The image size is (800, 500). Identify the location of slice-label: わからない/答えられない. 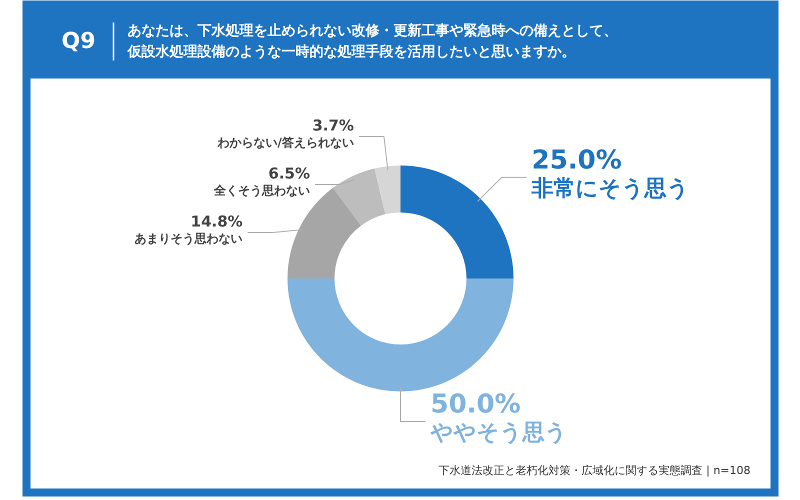
(285, 142).